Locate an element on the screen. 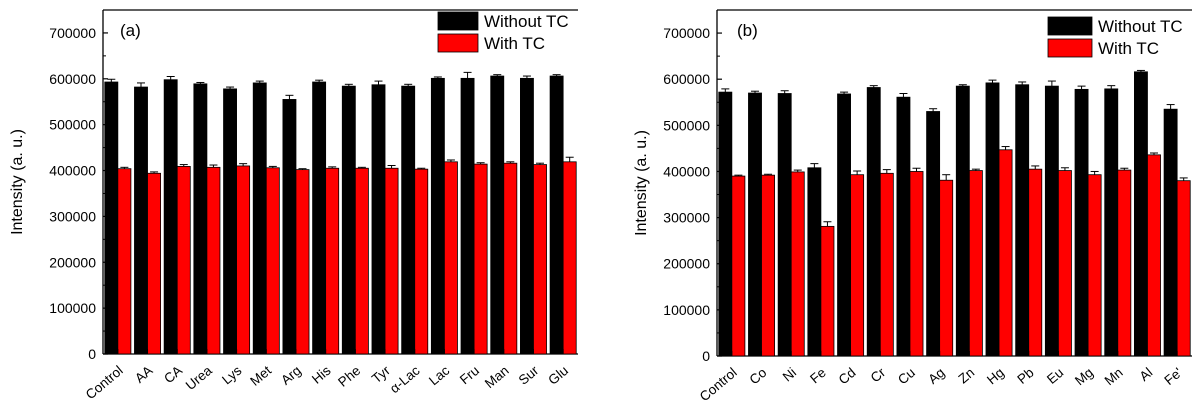 The height and width of the screenshot is (410, 1192). x-tick-label: Lac is located at coordinates (439, 376).